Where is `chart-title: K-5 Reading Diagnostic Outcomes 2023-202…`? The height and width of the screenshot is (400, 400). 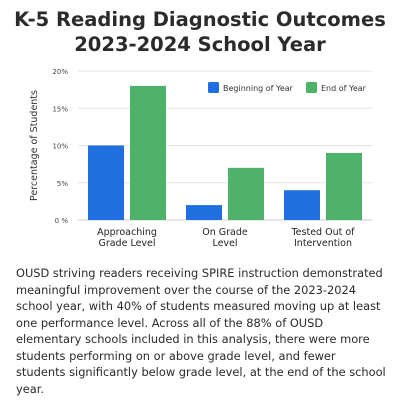
chart-title: K-5 Reading Diagnostic Outcomes 2023-202… is located at coordinates (200, 32).